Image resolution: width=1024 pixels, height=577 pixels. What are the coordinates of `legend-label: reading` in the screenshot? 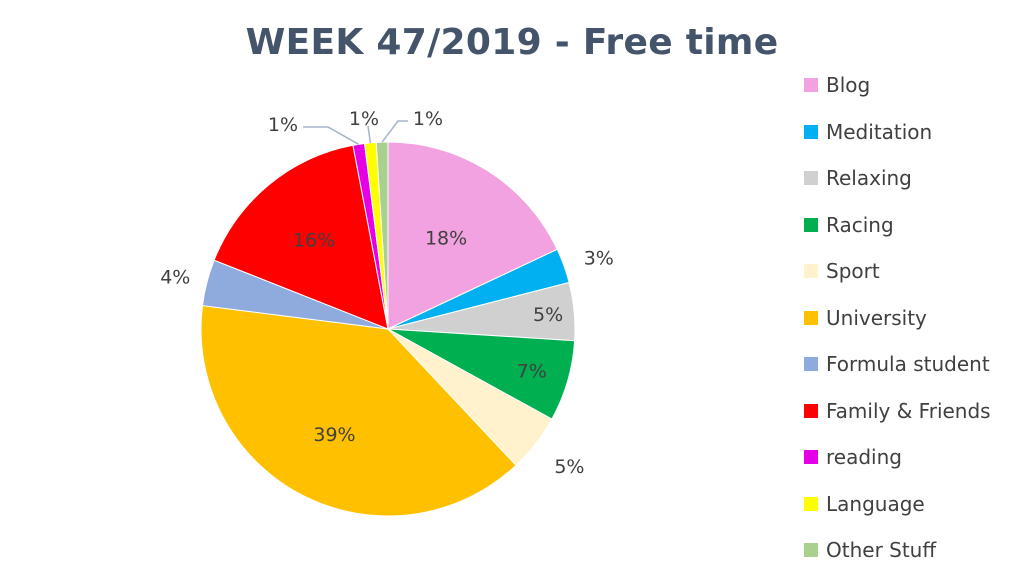 It's located at (864, 457).